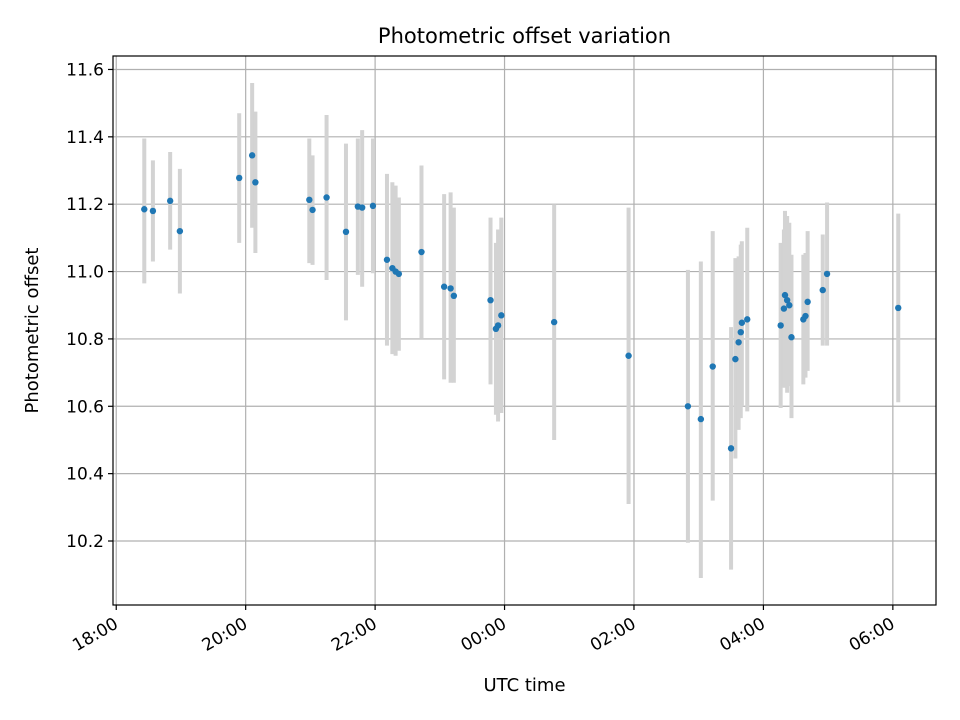 This screenshot has width=960, height=720. I want to click on chart-title: Photometric offset variation, so click(524, 36).